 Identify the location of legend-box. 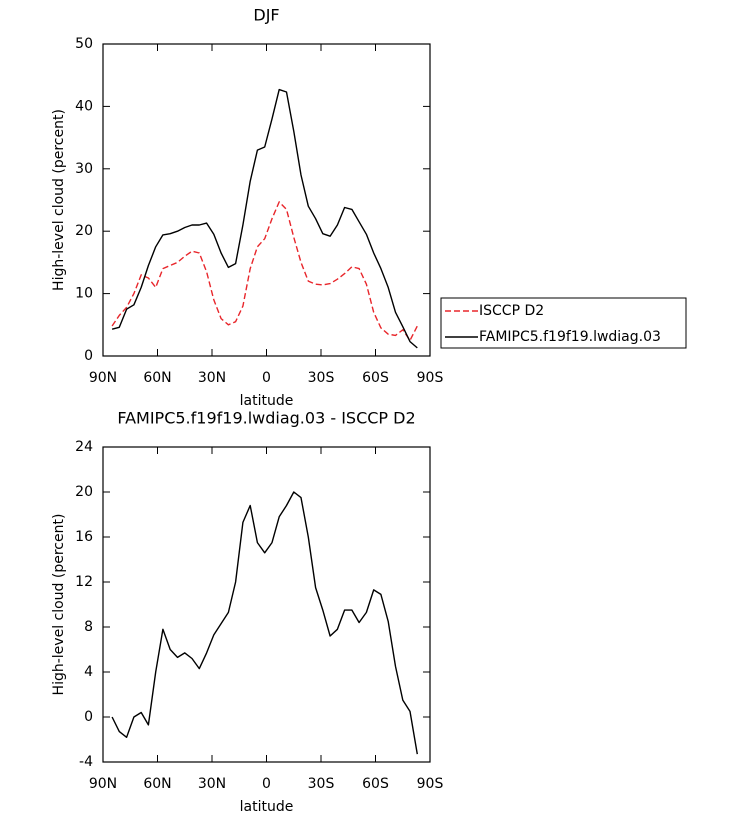
(563, 323).